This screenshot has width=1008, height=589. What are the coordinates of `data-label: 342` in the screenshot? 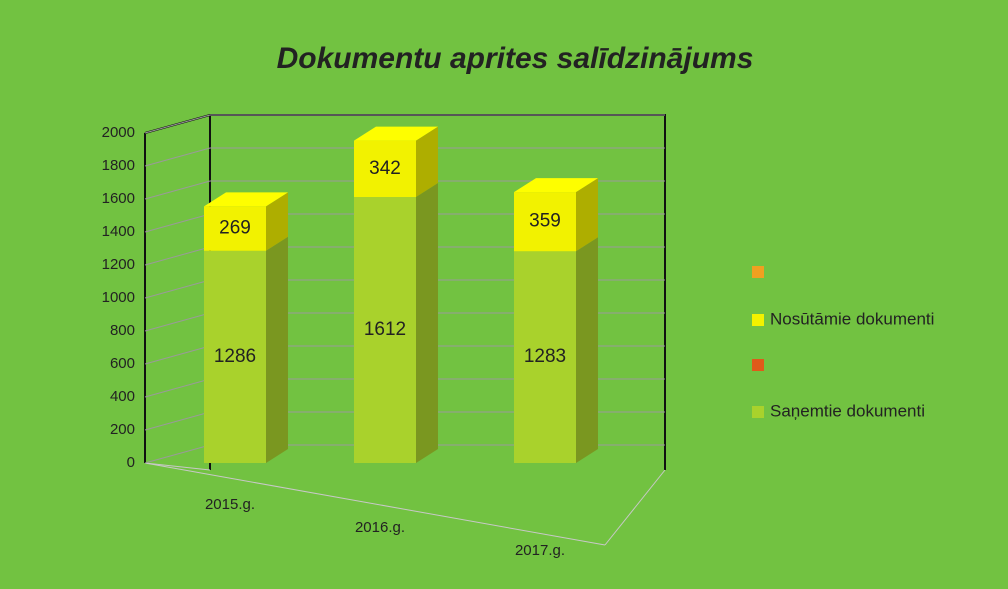 It's located at (385, 168).